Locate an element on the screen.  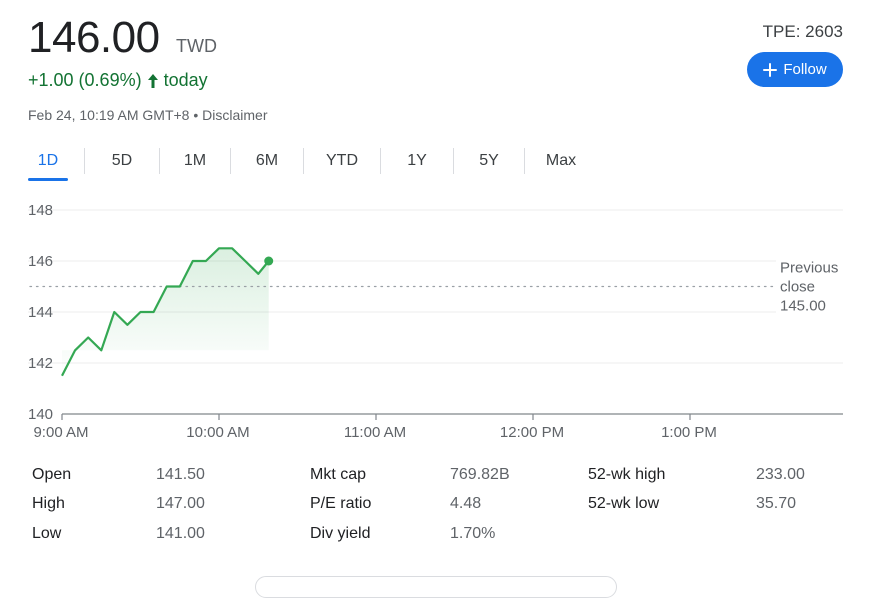
stat-label-mkt-cap: Mkt cap is located at coordinates (338, 474).